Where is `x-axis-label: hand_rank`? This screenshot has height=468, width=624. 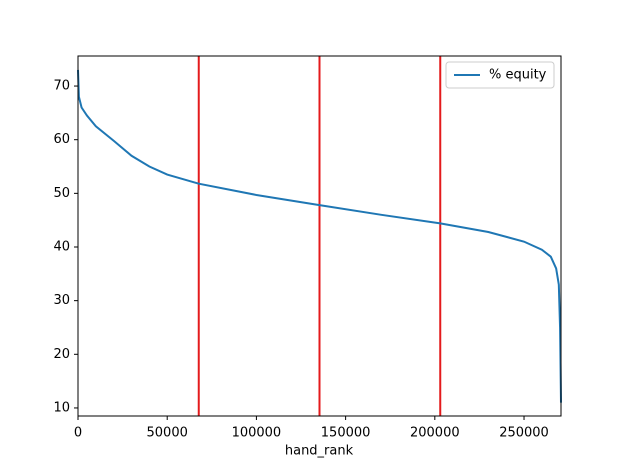
x-axis-label: hand_rank is located at coordinates (319, 451).